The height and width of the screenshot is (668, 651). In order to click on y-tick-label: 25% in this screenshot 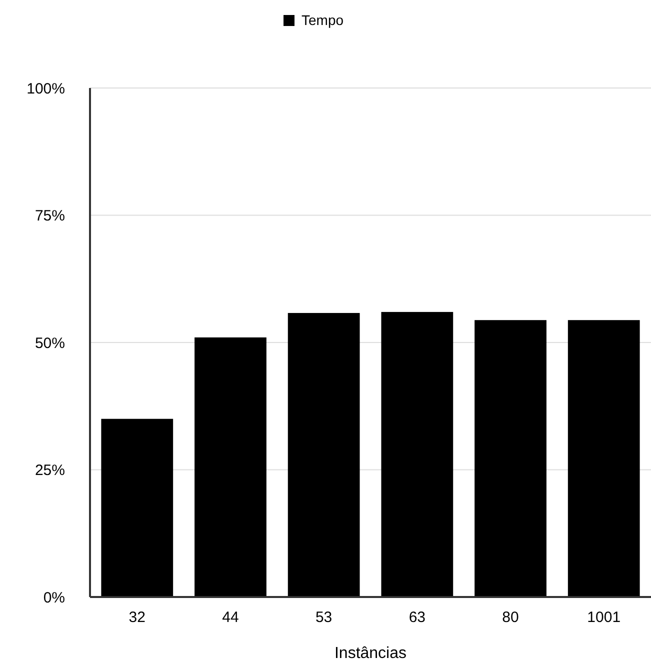, I will do `click(49, 470)`.